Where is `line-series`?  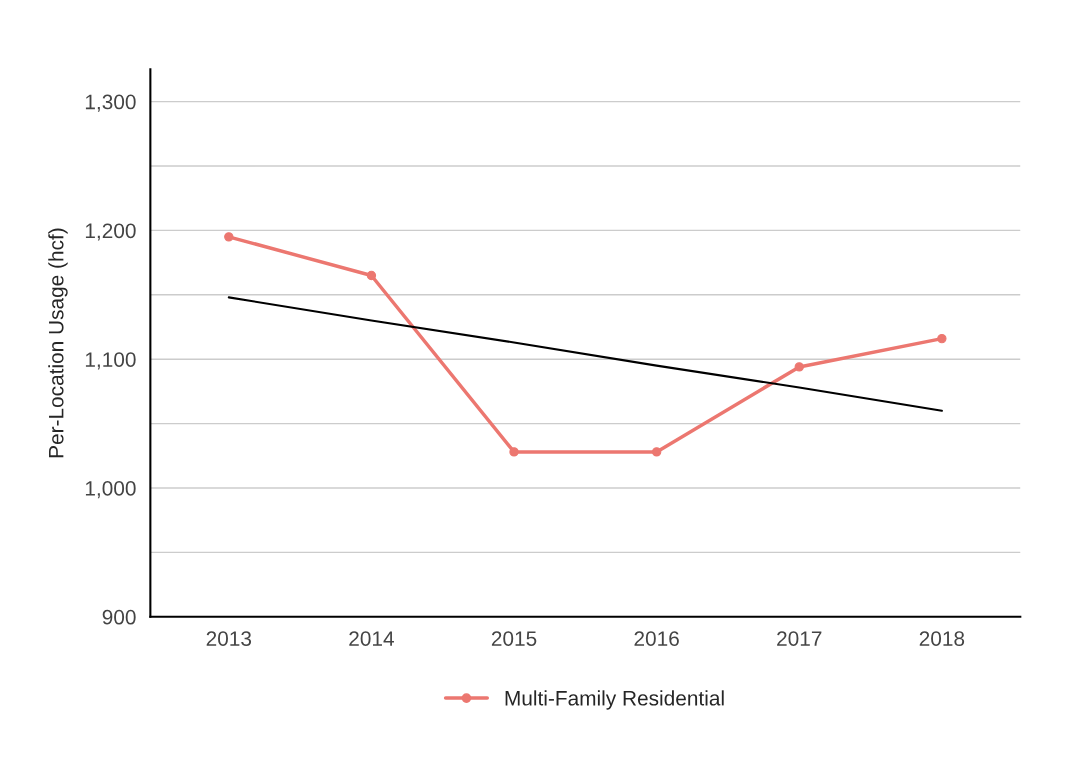 line-series is located at coordinates (585, 354).